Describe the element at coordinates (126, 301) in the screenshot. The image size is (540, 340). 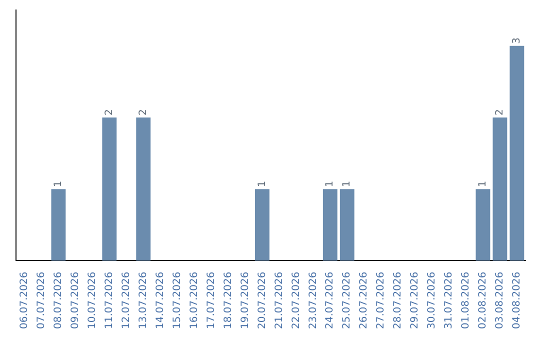
I see `x-tick-label: 12.07.2026` at that location.